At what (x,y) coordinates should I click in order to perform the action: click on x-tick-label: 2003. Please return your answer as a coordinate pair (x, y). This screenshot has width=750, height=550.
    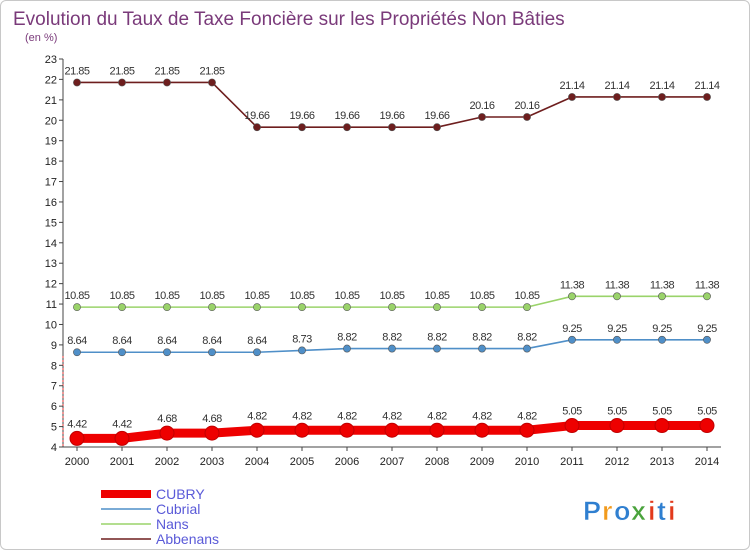
    Looking at the image, I should click on (212, 462).